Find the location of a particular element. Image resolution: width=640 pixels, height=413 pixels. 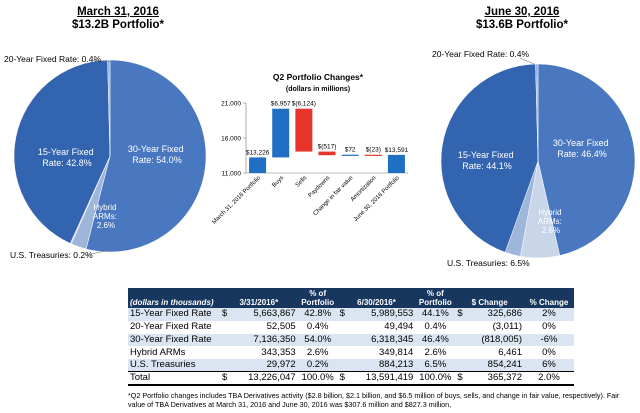

left-label-15yr-line1: 15-Year Fixed is located at coordinates (66, 152).